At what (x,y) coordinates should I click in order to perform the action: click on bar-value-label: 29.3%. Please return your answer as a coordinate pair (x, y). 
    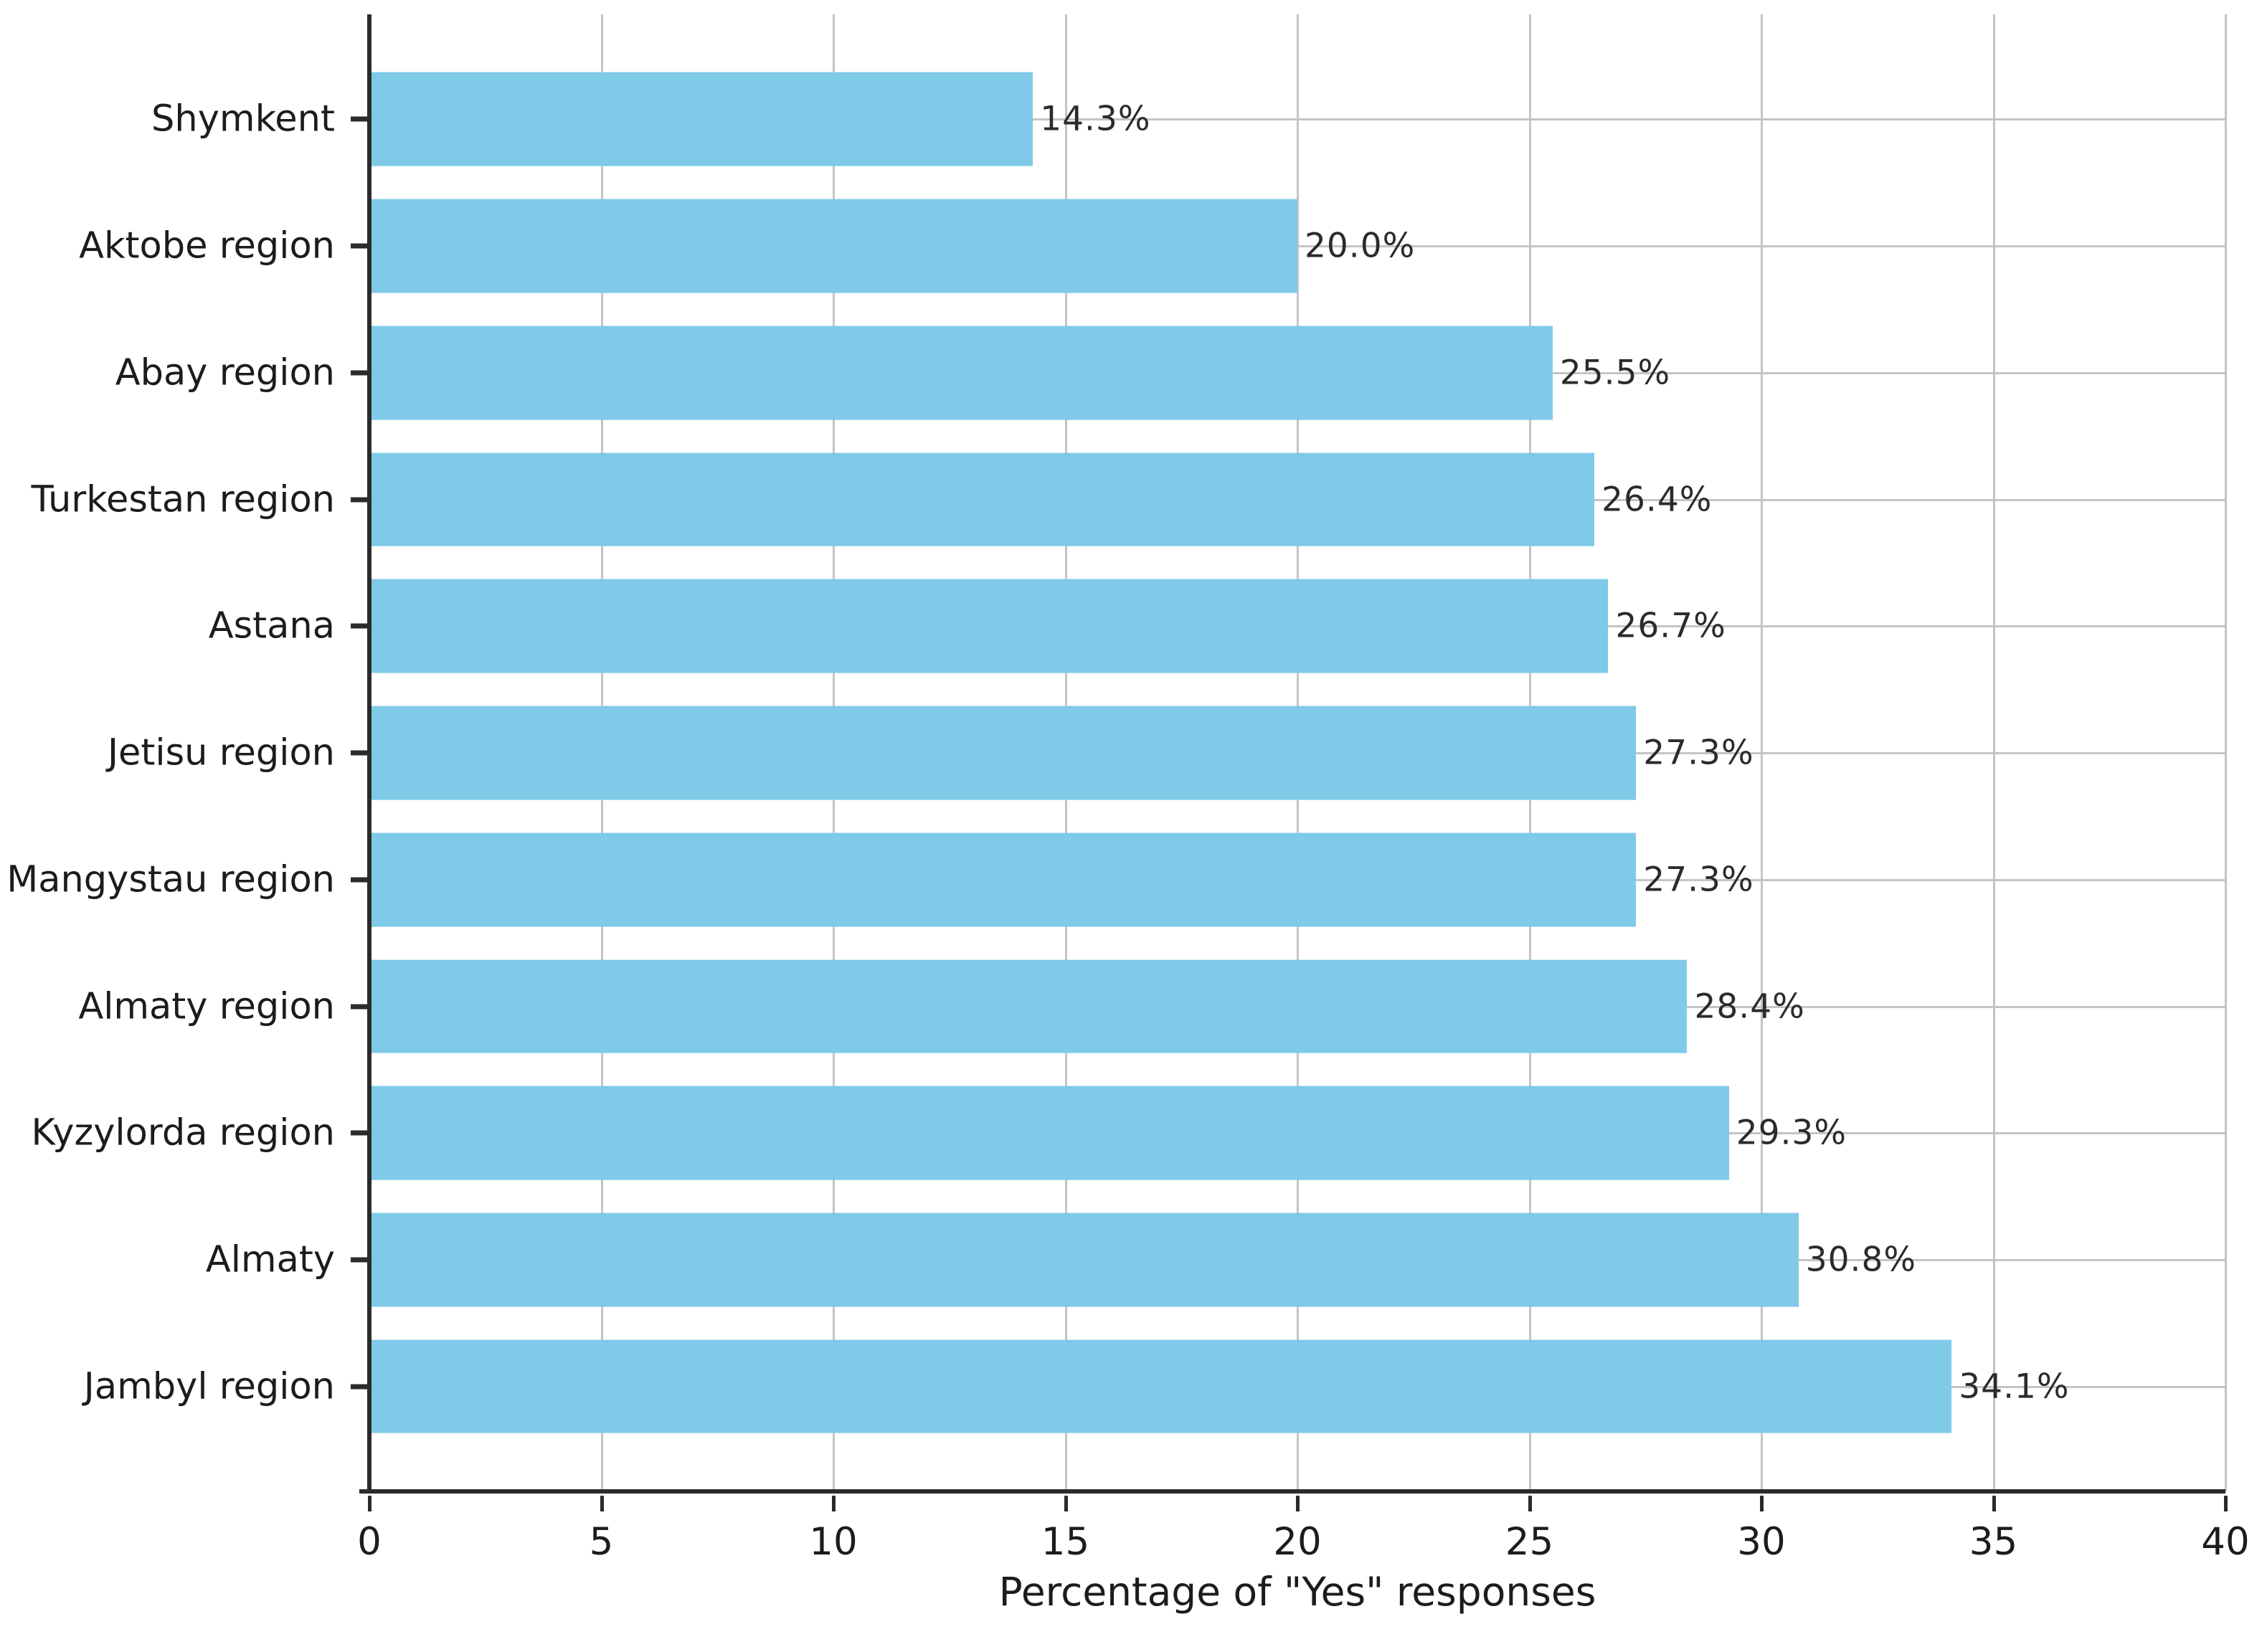
    Looking at the image, I should click on (1791, 1133).